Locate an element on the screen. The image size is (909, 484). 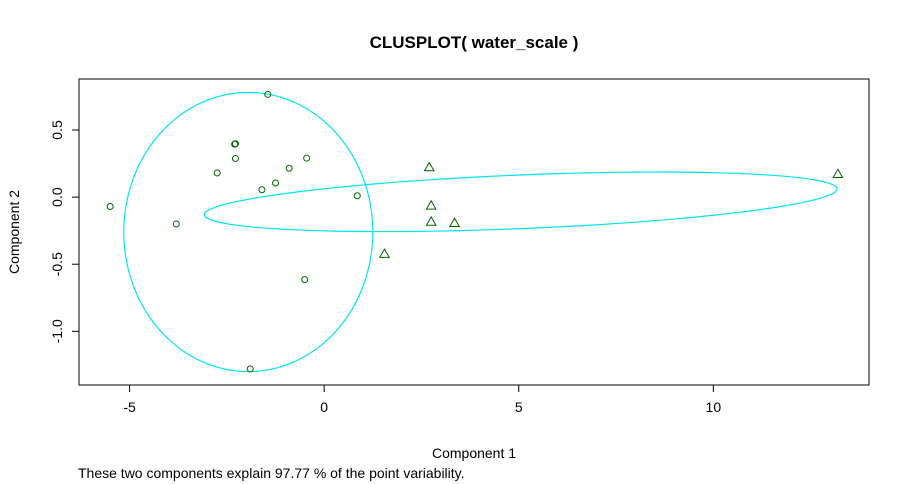
x-axis-label: Component 1 is located at coordinates (474, 453).